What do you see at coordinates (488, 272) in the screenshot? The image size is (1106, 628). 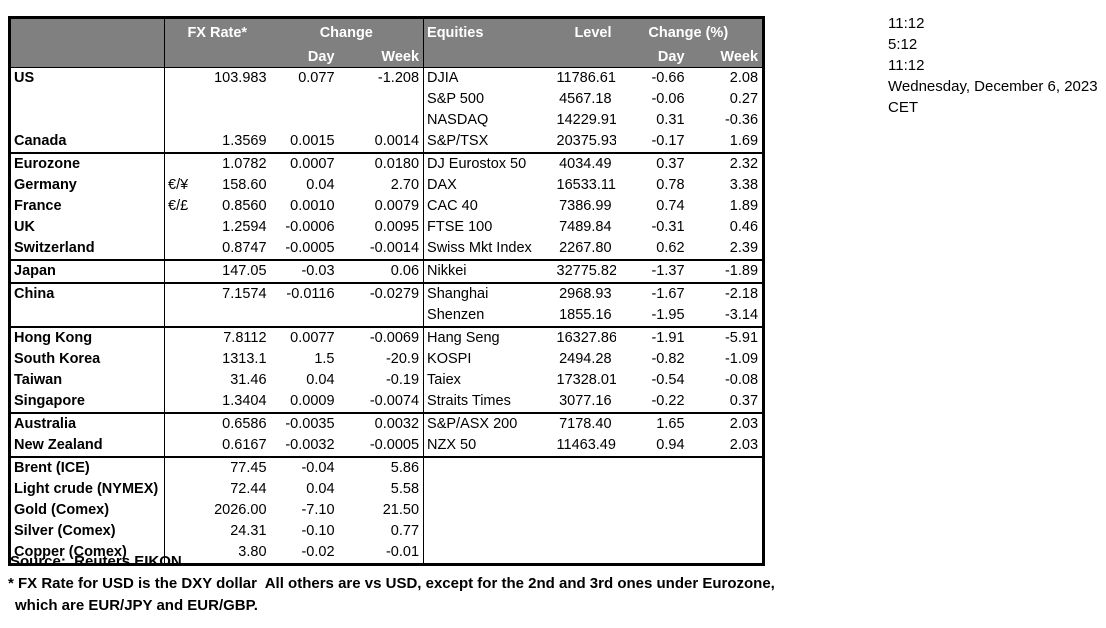 I see `equity-label-cell: Nikkei` at bounding box center [488, 272].